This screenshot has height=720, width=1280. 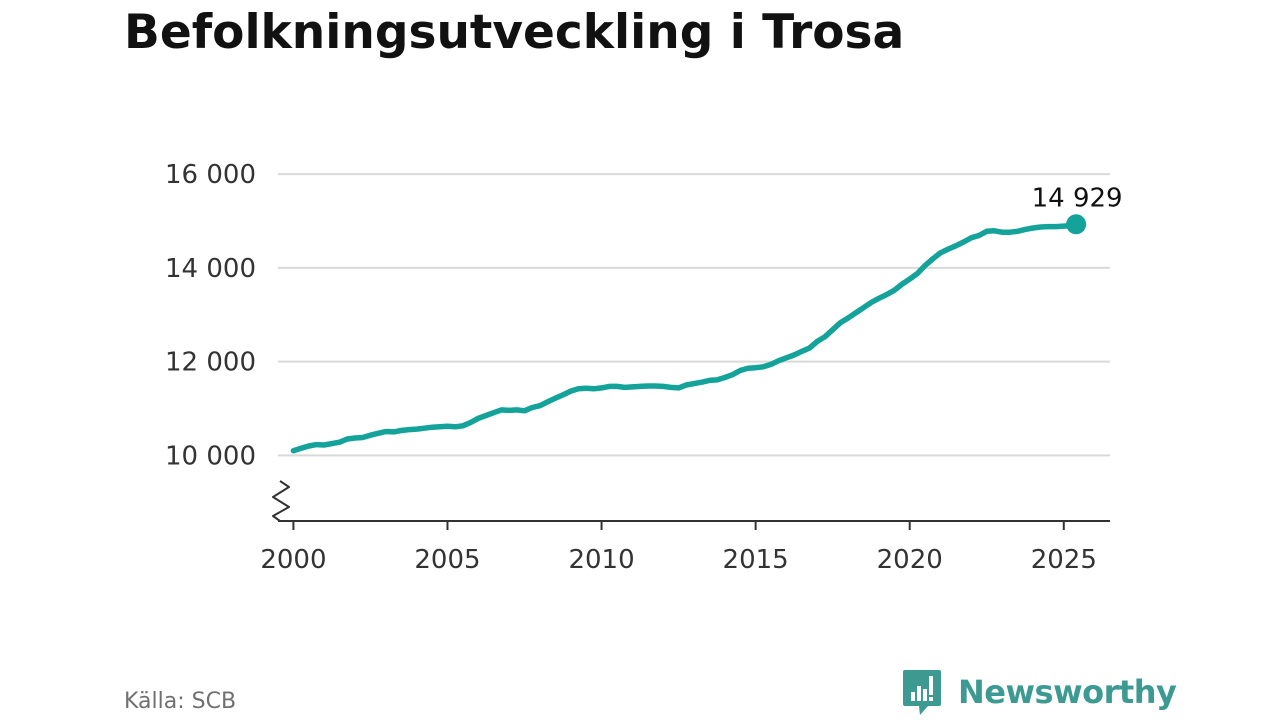 What do you see at coordinates (678, 548) in the screenshot?
I see `x-axis-ticks: 2000 2005 2010 2015 2020 2025` at bounding box center [678, 548].